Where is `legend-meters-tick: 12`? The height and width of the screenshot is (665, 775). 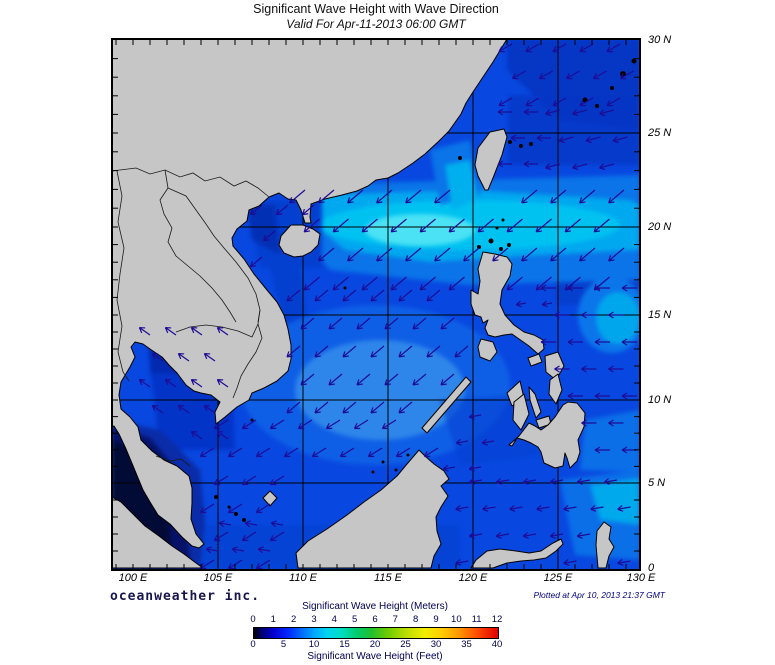 legend-meters-tick: 12 is located at coordinates (497, 619).